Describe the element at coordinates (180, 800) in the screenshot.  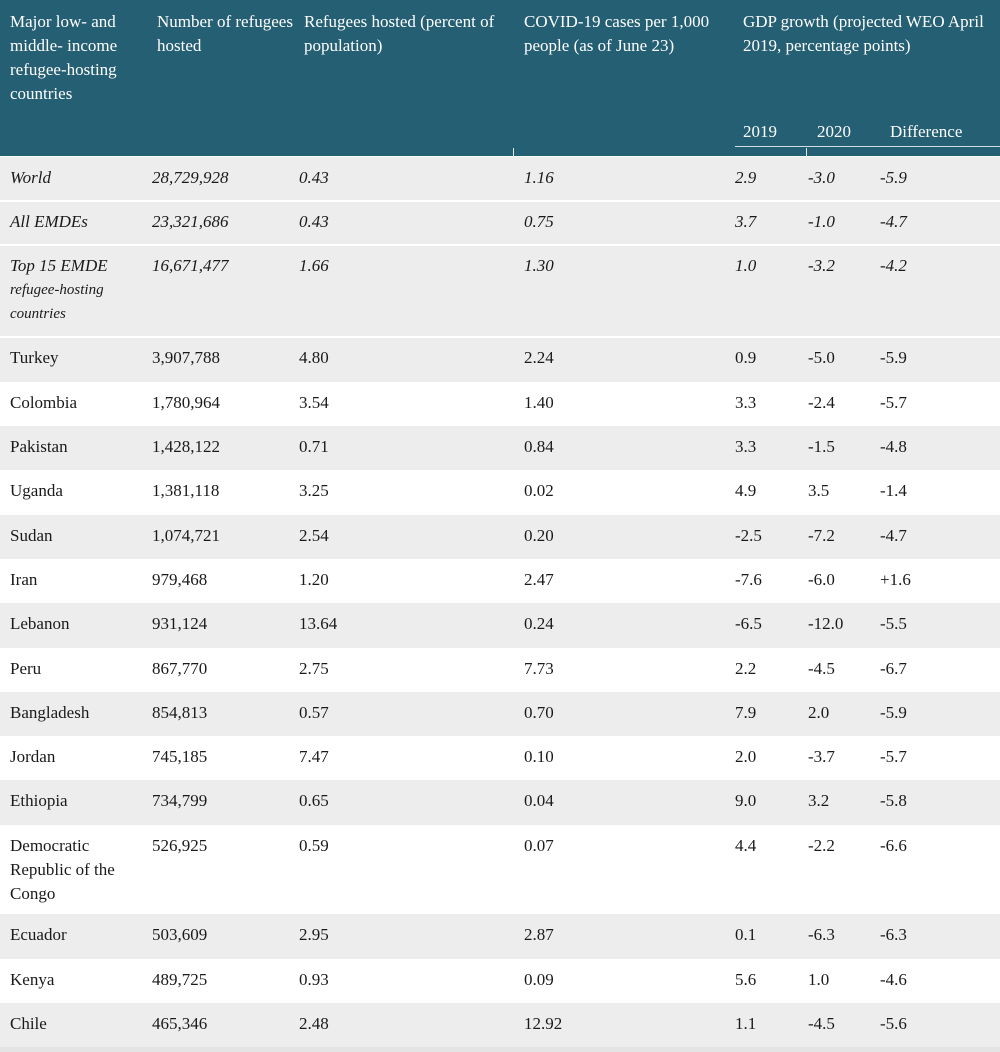
I see `cell-refugees: 734,799` at that location.